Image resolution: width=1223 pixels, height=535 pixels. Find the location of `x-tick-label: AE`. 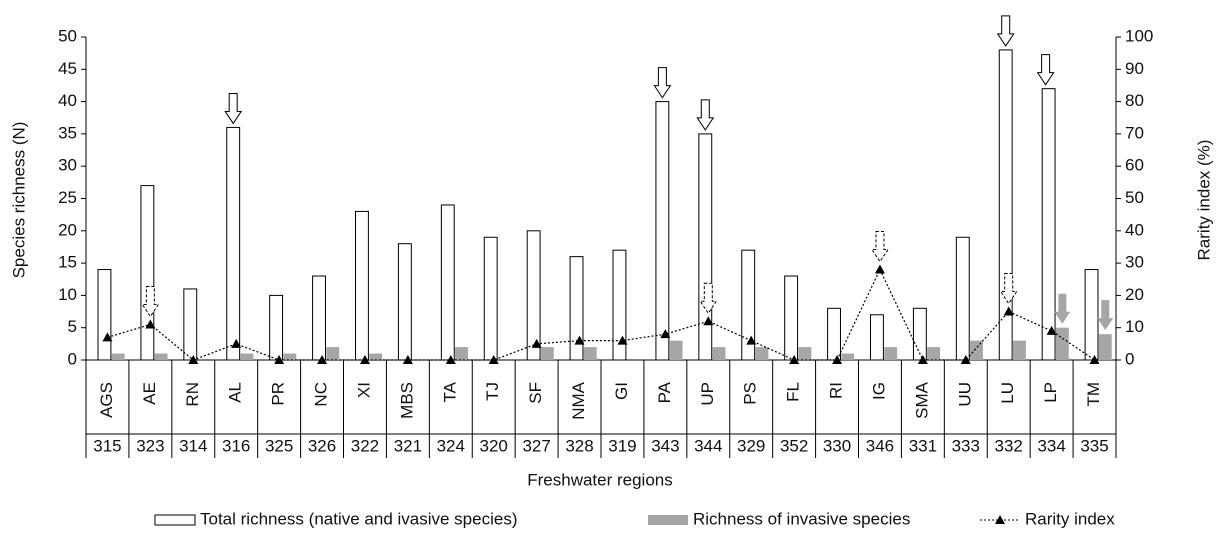

x-tick-label: AE is located at coordinates (149, 393).